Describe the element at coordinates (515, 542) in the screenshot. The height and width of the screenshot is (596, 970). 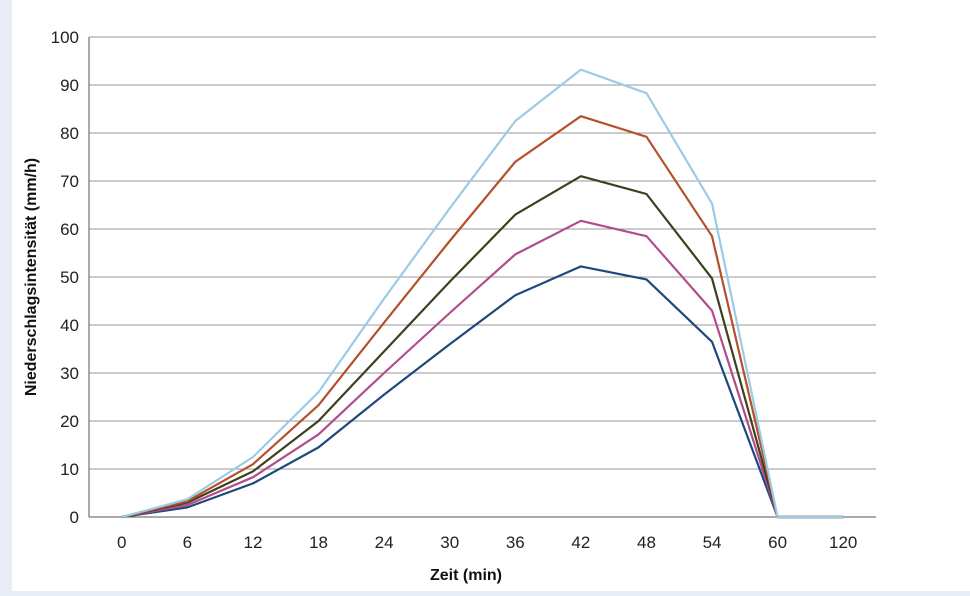
I see `x-tick-label: 36` at that location.